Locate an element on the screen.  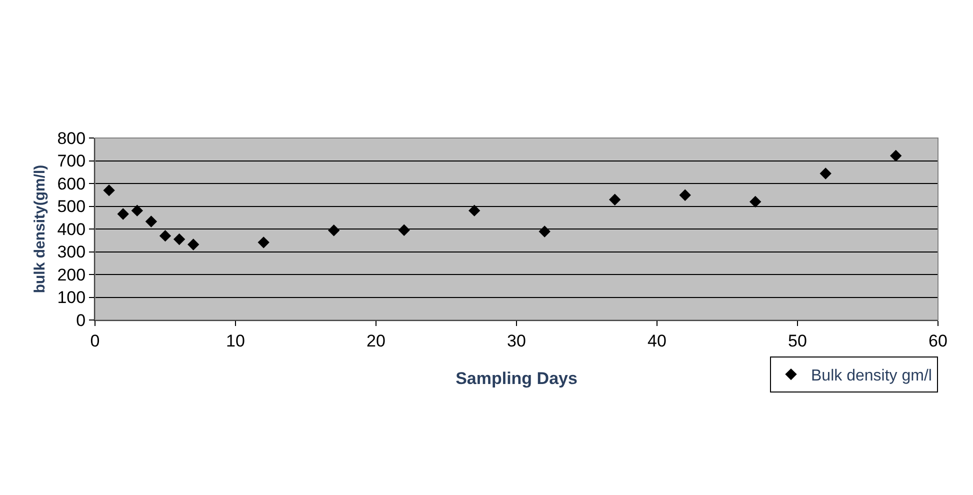
y-tick-label: 400 is located at coordinates (71, 229).